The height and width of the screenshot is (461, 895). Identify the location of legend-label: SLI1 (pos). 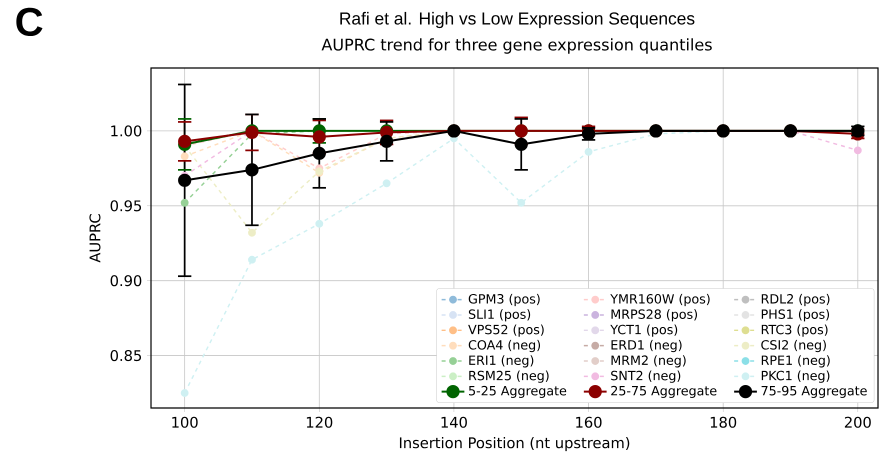
(499, 315).